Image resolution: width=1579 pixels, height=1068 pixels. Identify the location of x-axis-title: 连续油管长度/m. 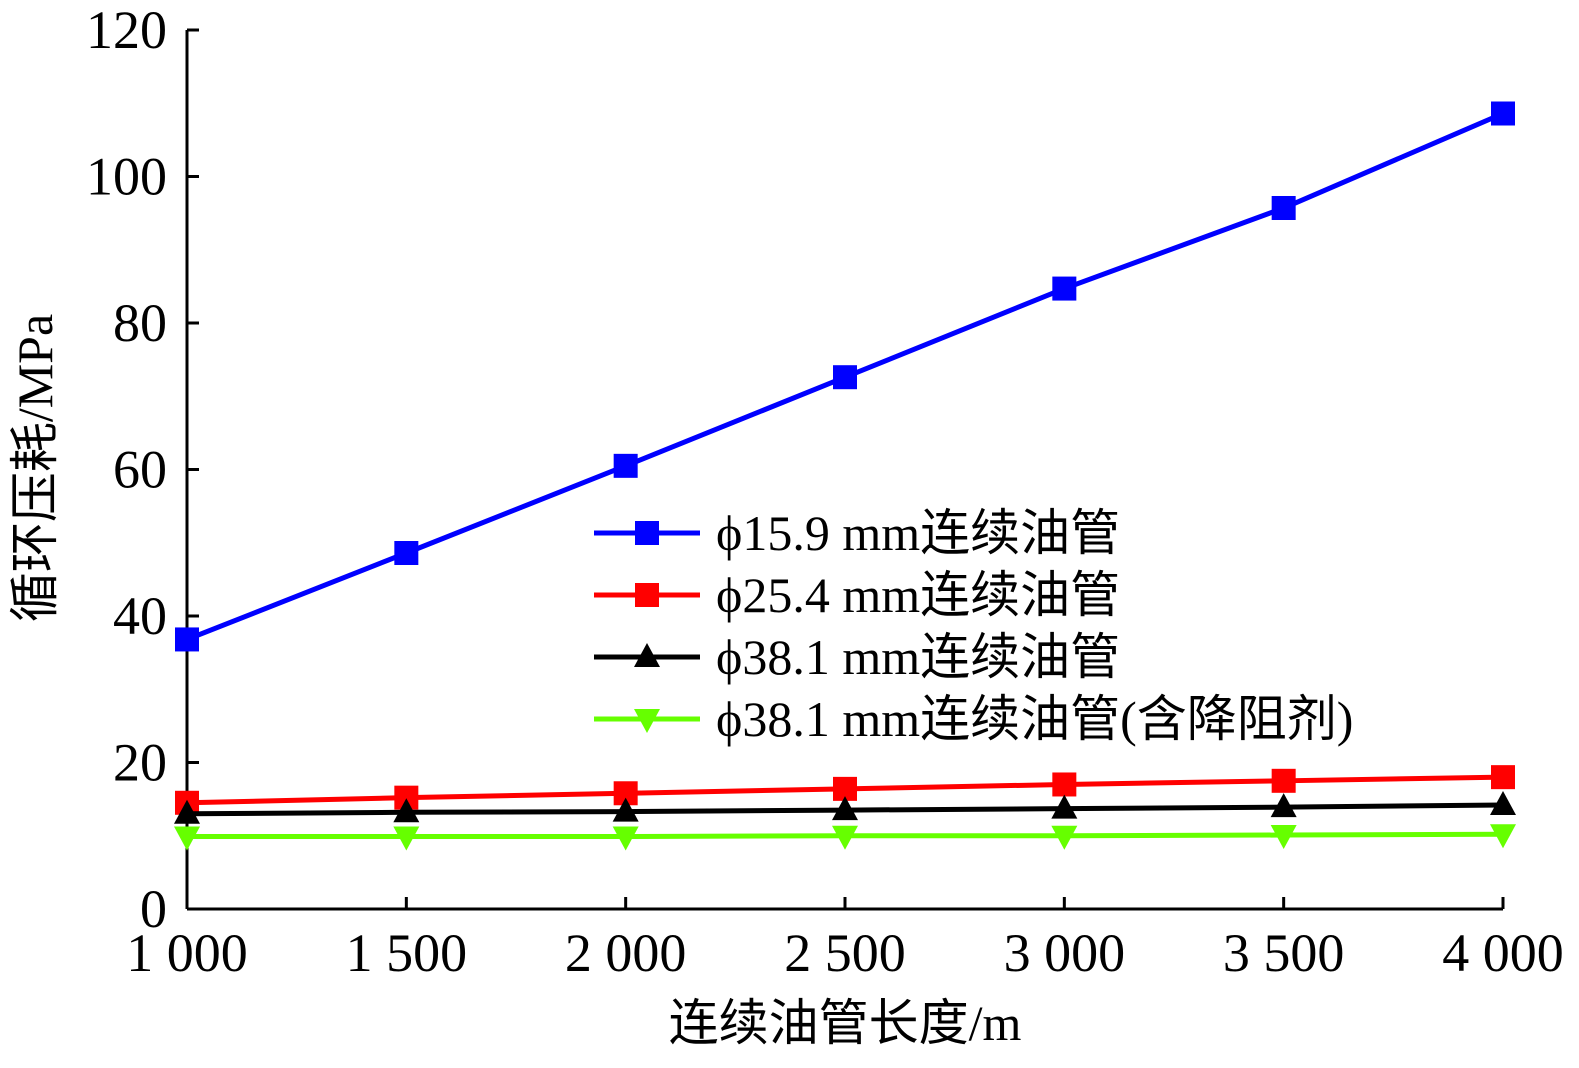
(845, 1023).